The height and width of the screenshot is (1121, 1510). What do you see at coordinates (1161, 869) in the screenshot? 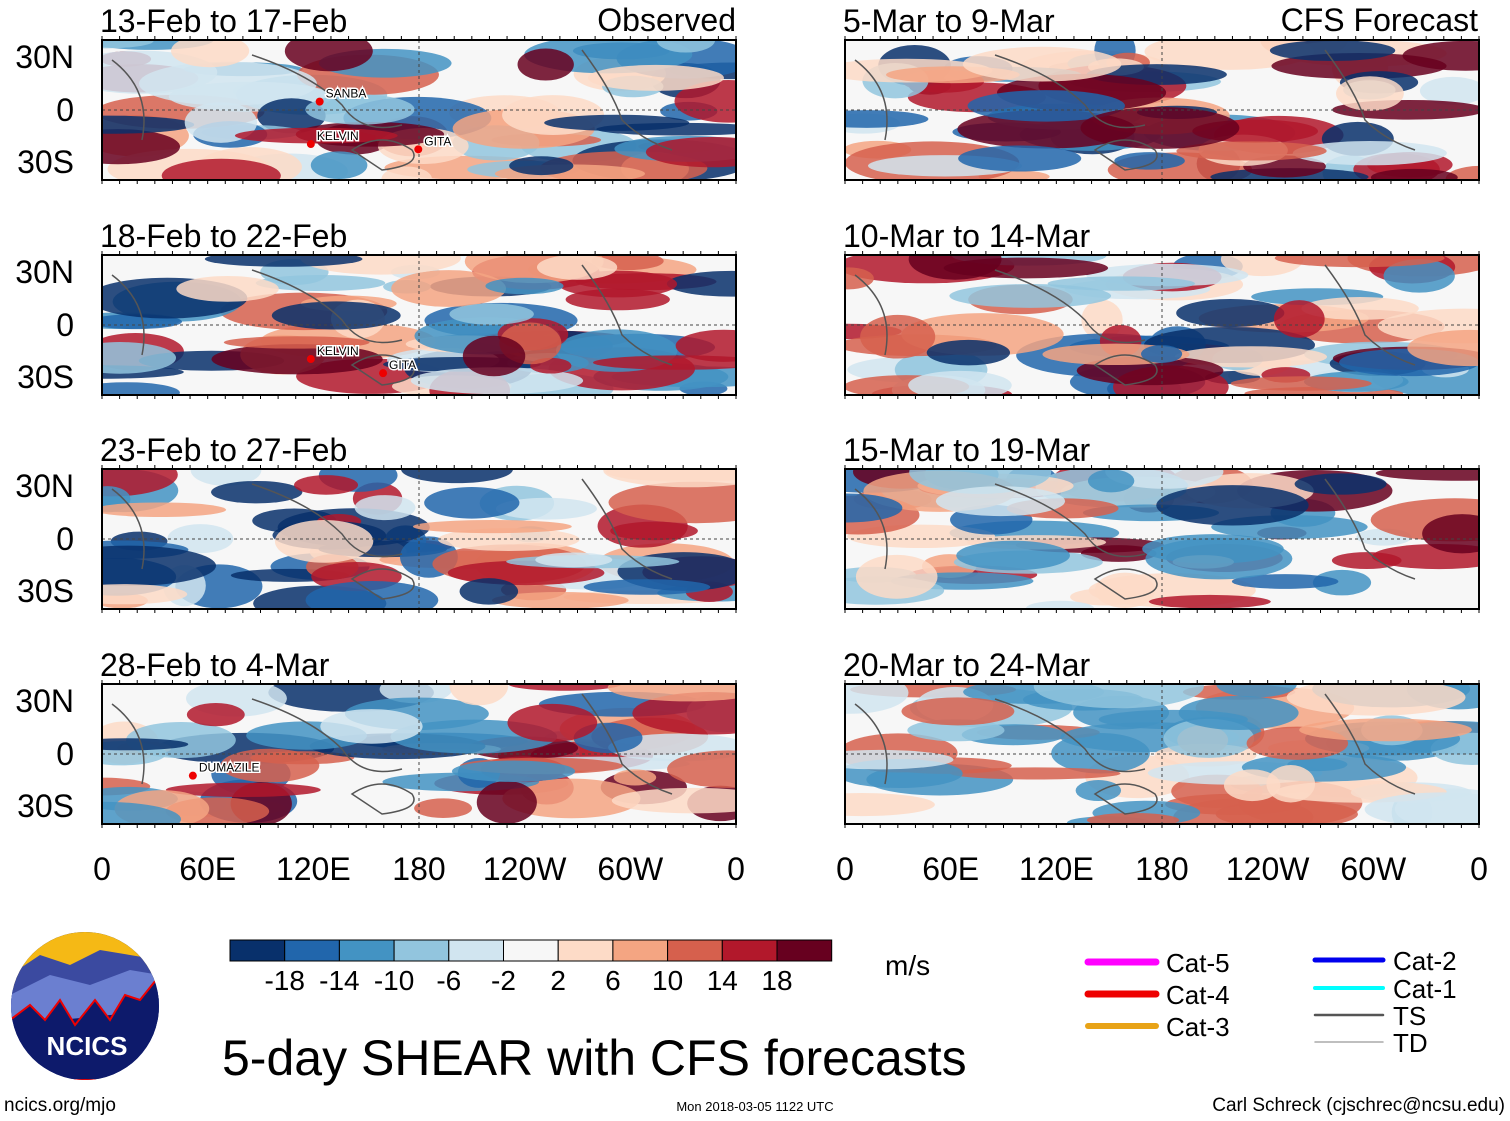
I see `lon-label: 180` at bounding box center [1161, 869].